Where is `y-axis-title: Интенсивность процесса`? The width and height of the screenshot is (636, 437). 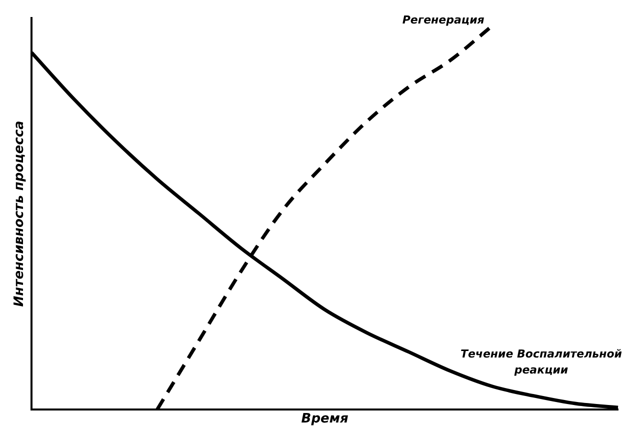
y-axis-title: Интенсивность процесса is located at coordinates (20, 213).